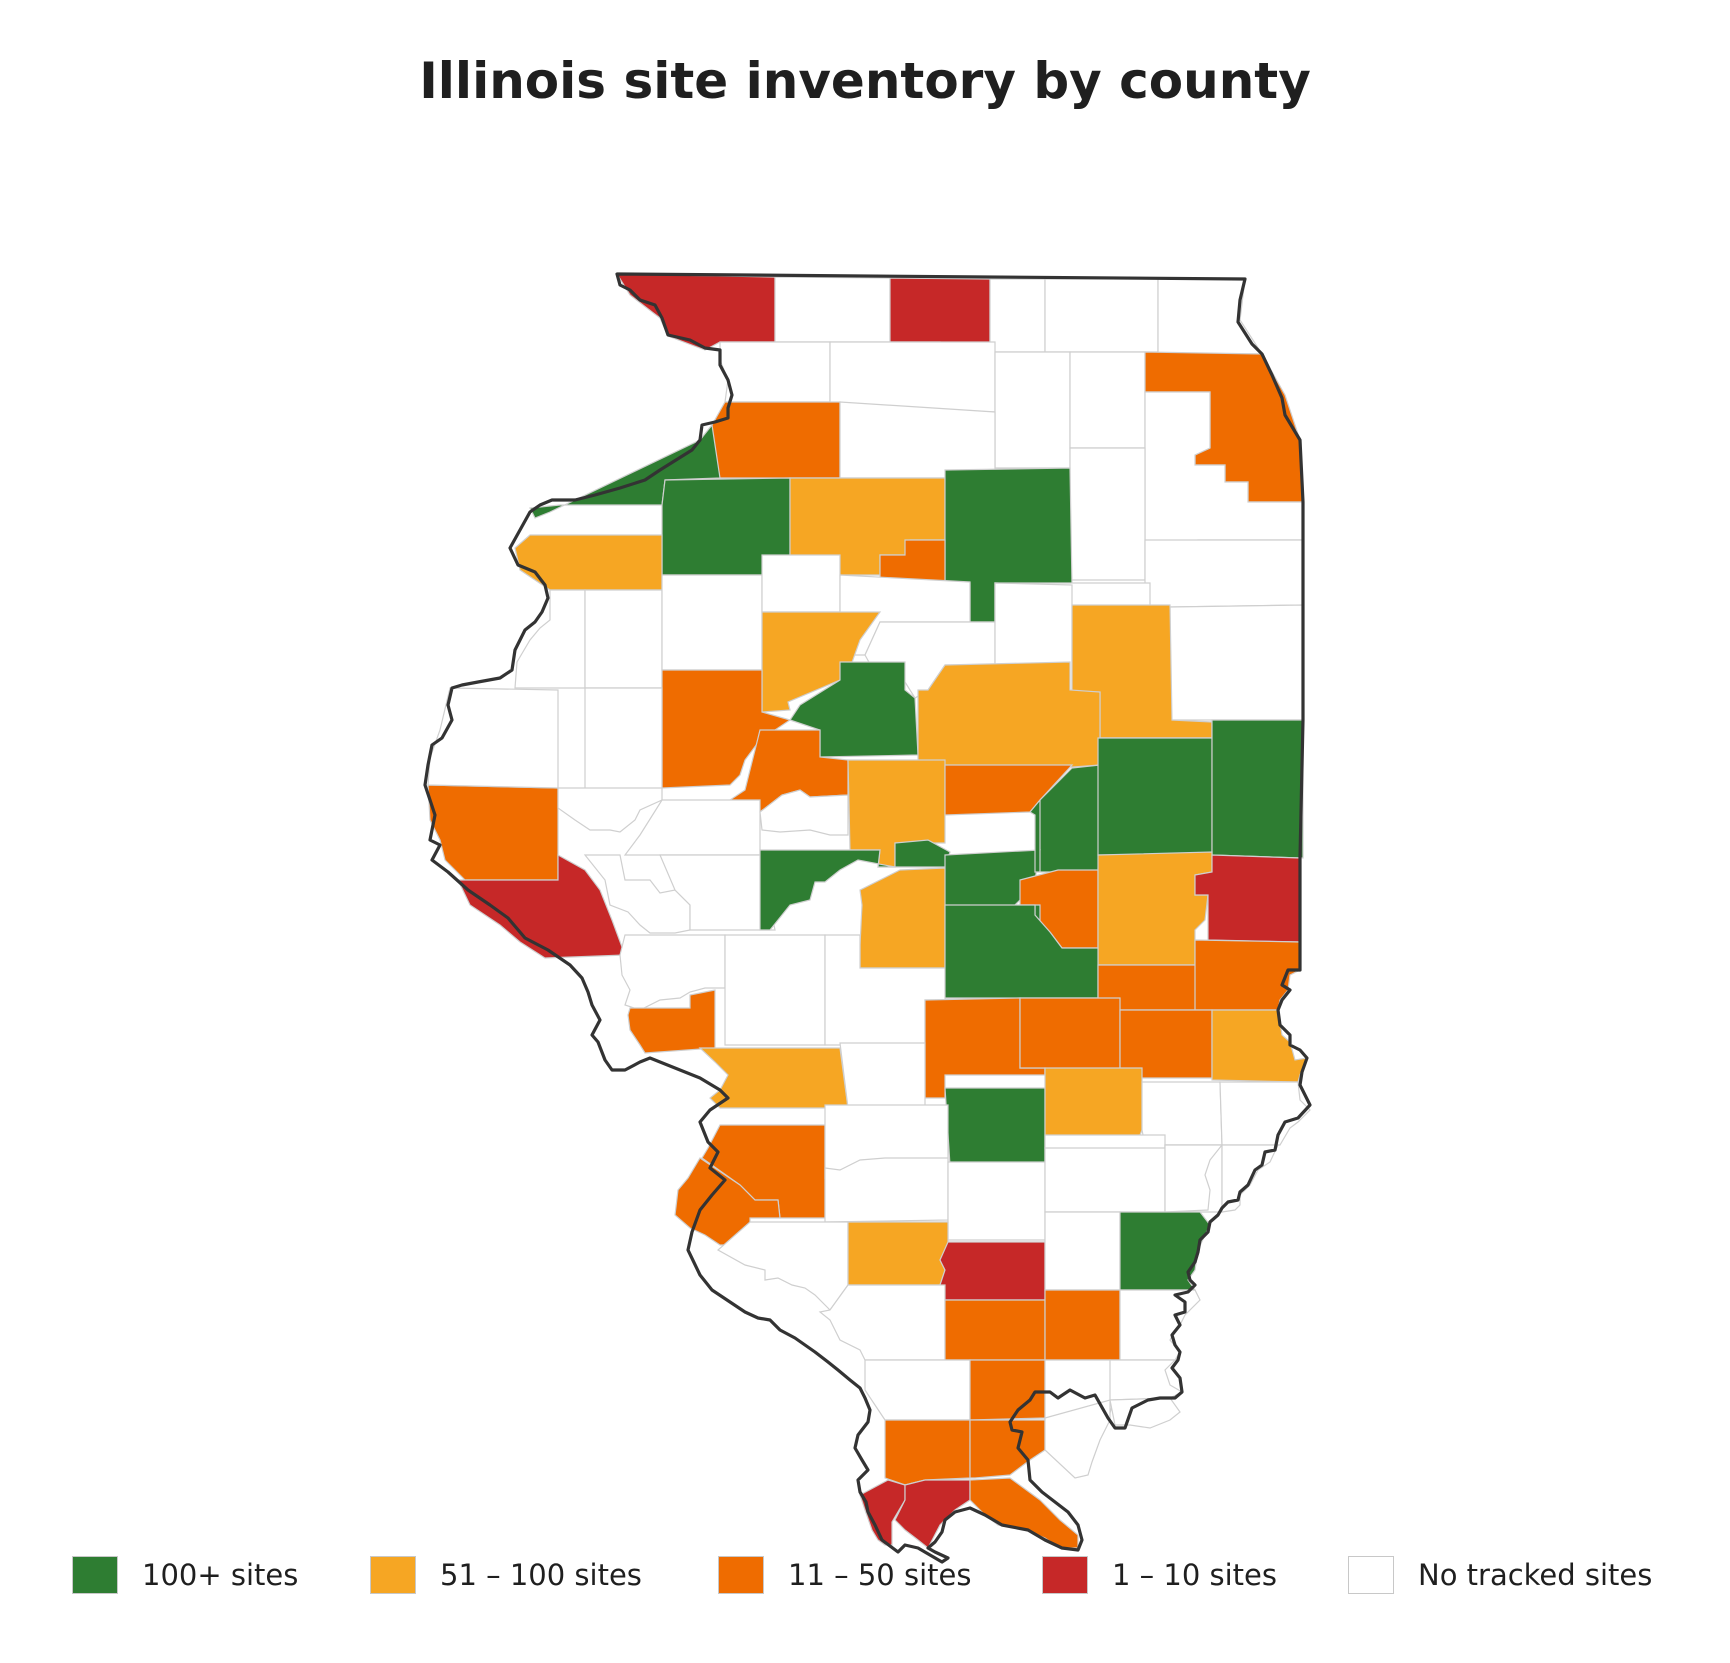  Describe the element at coordinates (1165, 1251) in the screenshot. I see `county-edwards` at that location.